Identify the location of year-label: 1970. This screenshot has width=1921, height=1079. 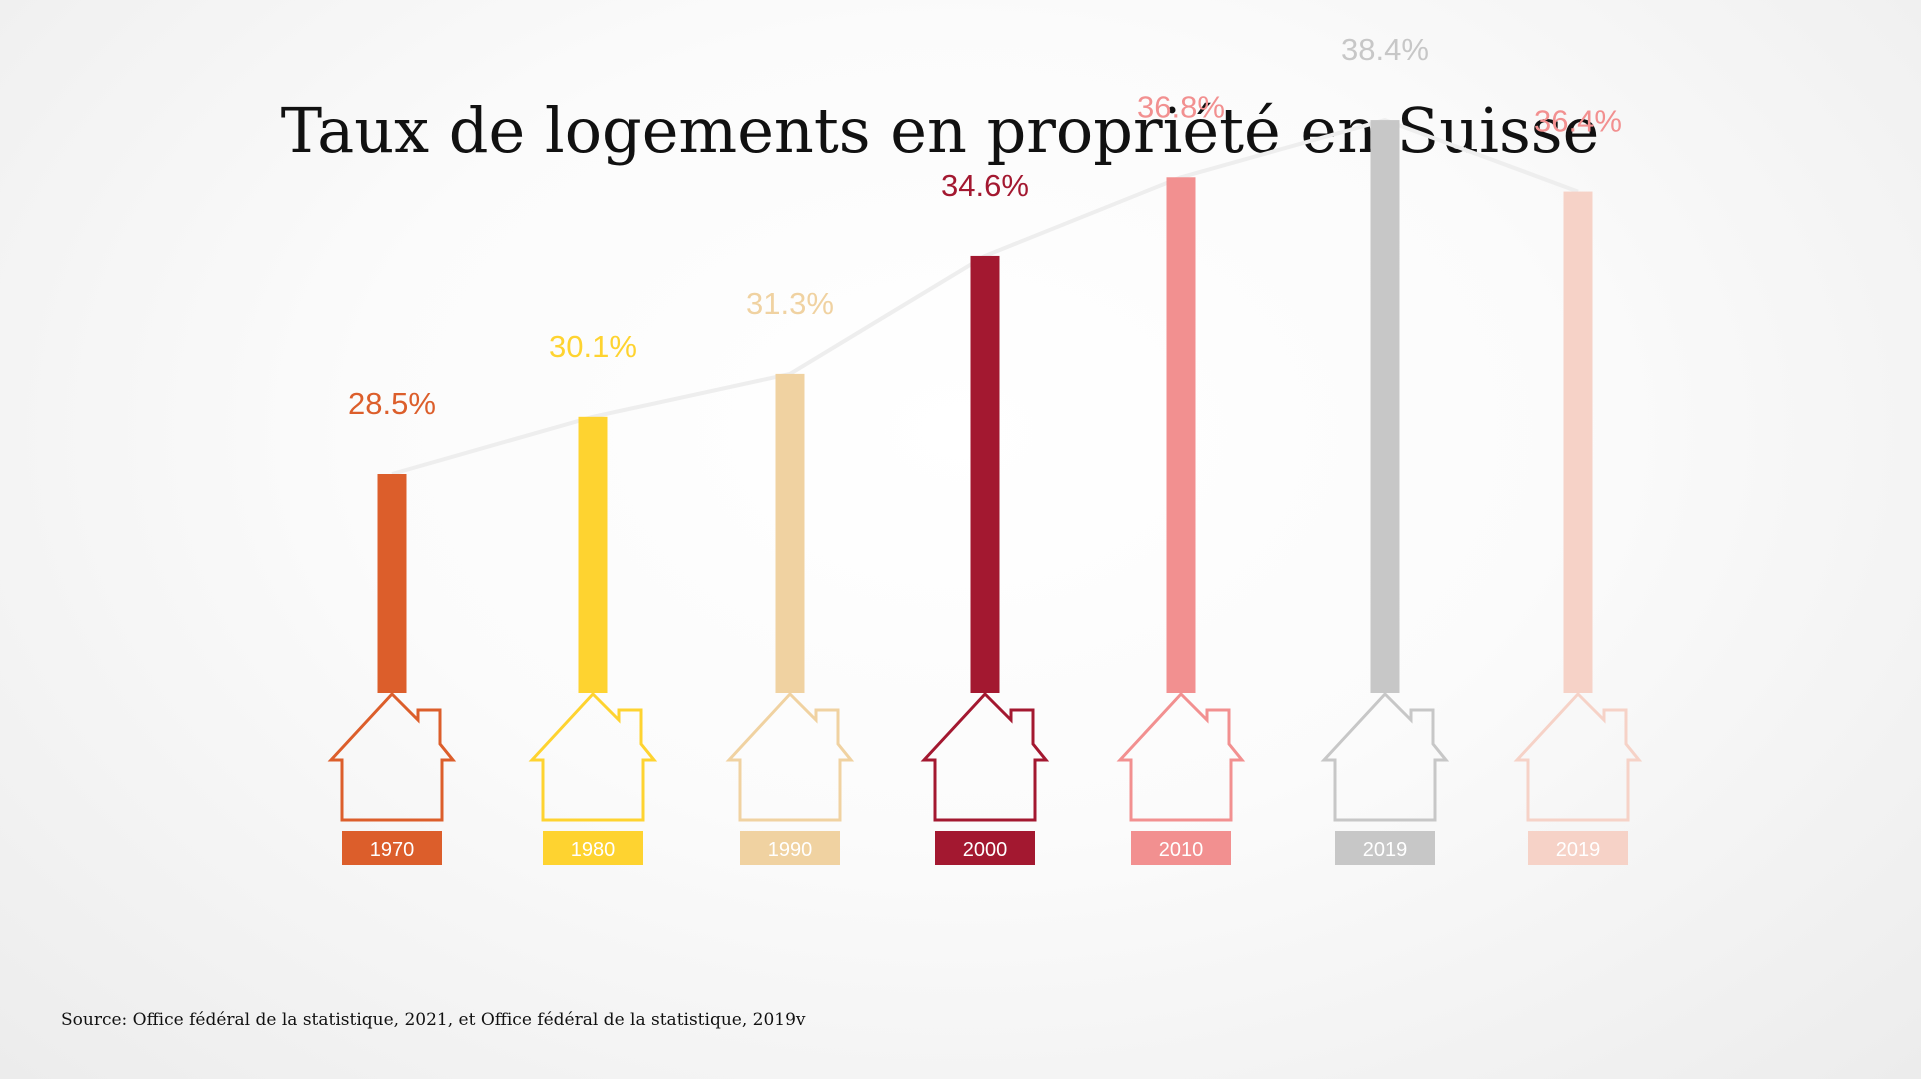
(392, 850).